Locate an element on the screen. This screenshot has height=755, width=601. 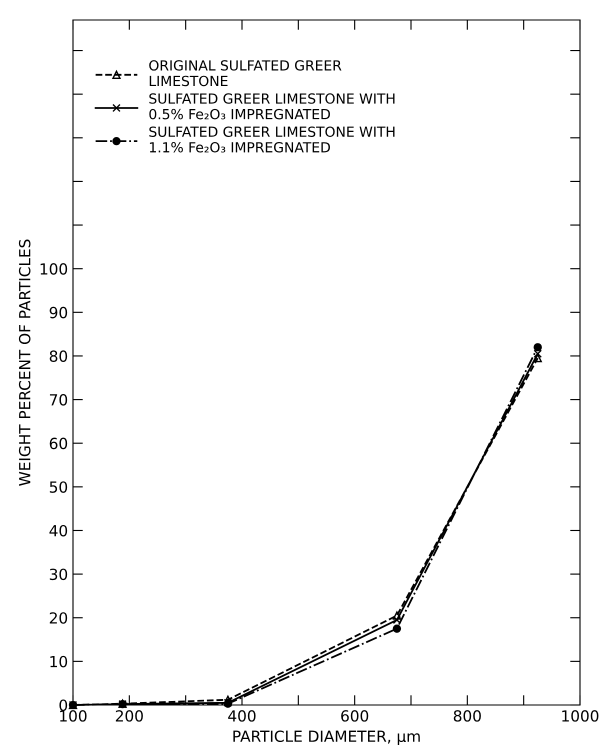
x-axis-title: PARTICLE DIAMETER, µm is located at coordinates (326, 737).